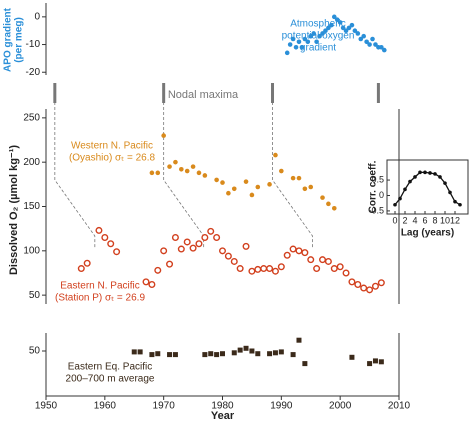  What do you see at coordinates (164, 93) in the screenshot?
I see `nodal-maximum` at bounding box center [164, 93].